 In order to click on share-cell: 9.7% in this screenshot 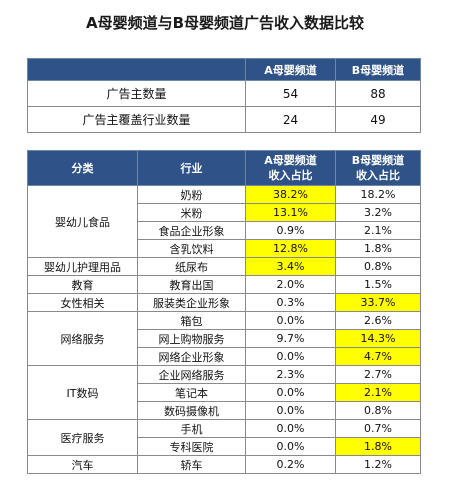, I will do `click(290, 338)`.